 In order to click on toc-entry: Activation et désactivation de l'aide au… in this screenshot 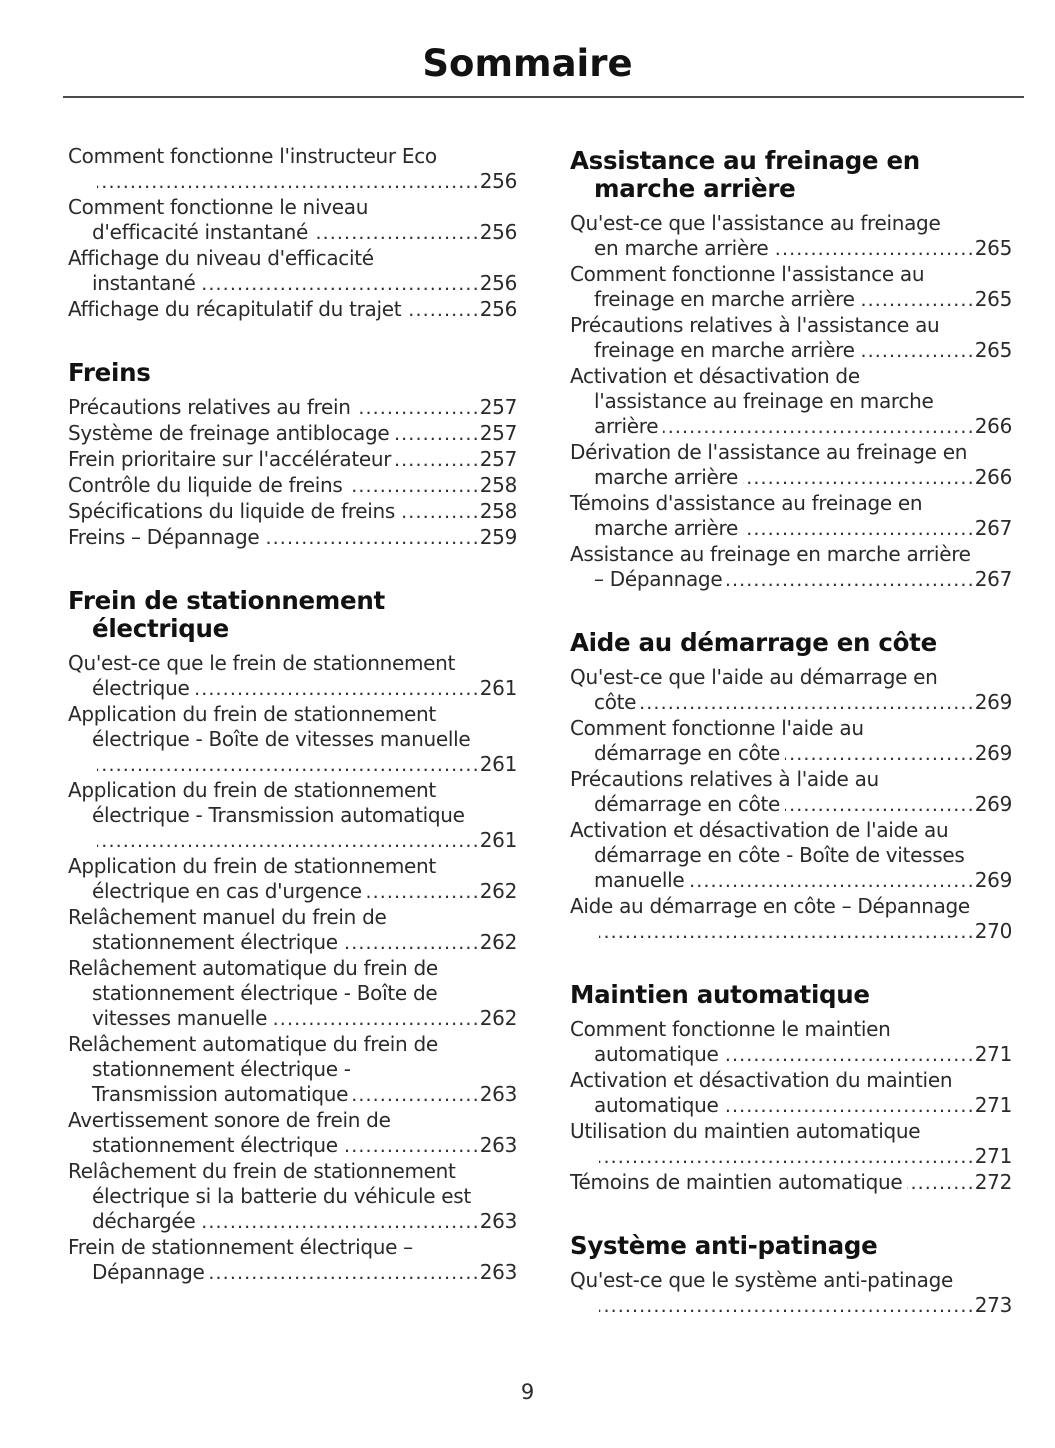, I will do `click(791, 856)`.